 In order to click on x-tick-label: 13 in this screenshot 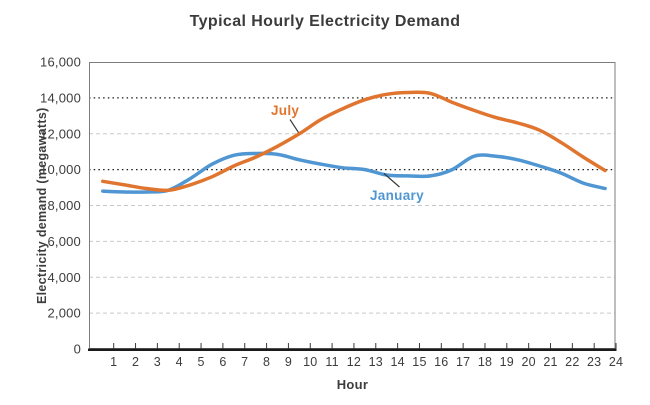, I will do `click(376, 362)`.